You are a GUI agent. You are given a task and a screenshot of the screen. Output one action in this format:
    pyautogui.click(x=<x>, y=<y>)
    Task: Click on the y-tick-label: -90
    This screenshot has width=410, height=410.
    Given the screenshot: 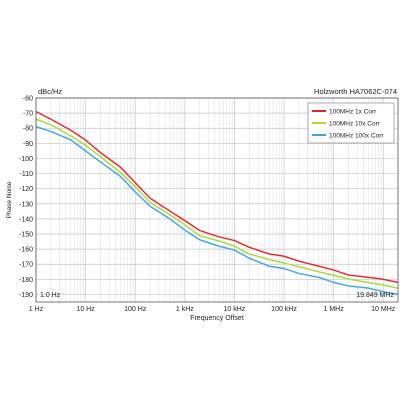 What is the action you would take?
    pyautogui.click(x=28, y=144)
    